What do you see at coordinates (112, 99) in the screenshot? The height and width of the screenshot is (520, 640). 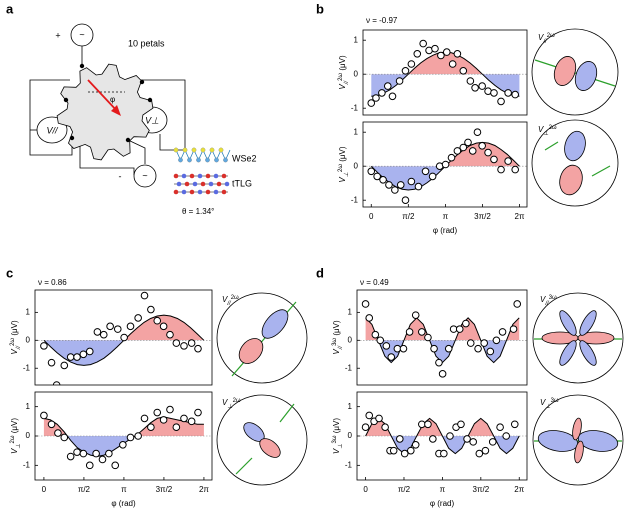 I see `phi-label: φ` at bounding box center [112, 99].